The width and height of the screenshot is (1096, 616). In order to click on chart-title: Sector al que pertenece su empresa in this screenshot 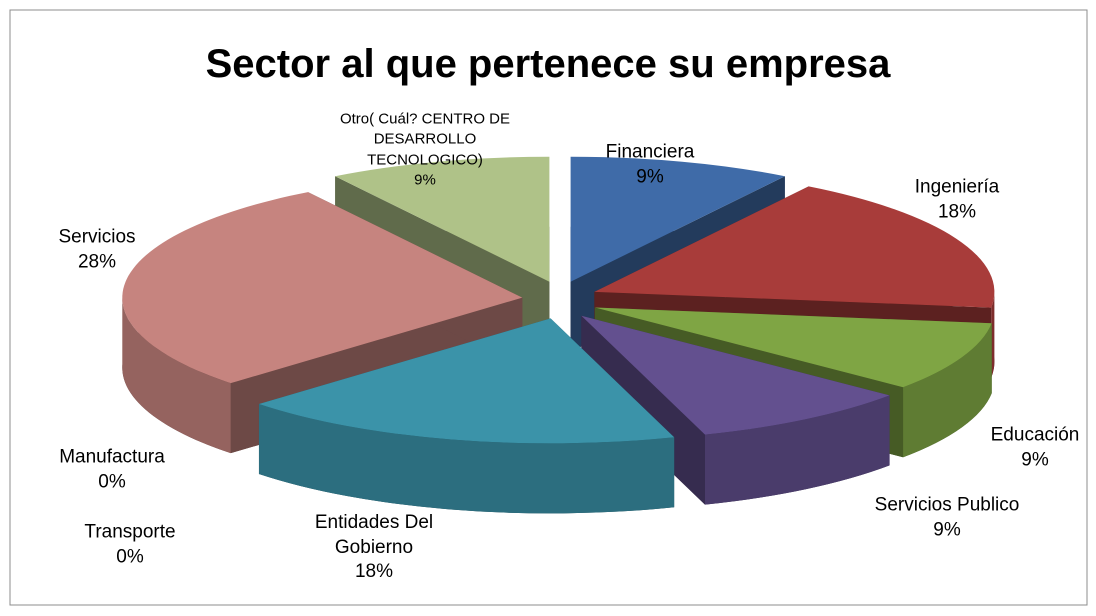, I will do `click(548, 64)`.